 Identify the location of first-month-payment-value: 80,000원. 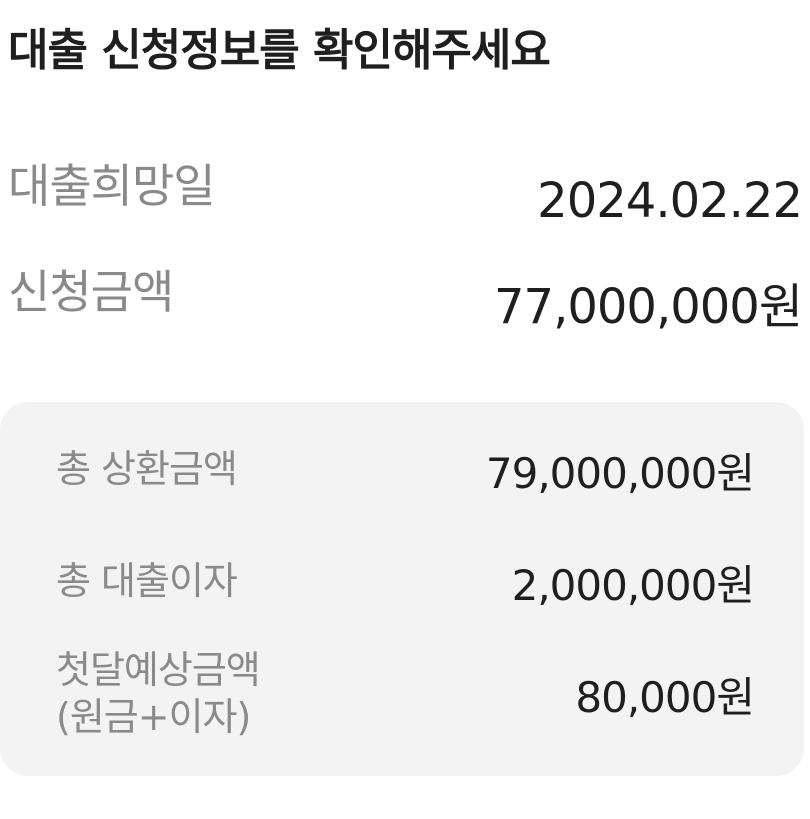
(665, 697).